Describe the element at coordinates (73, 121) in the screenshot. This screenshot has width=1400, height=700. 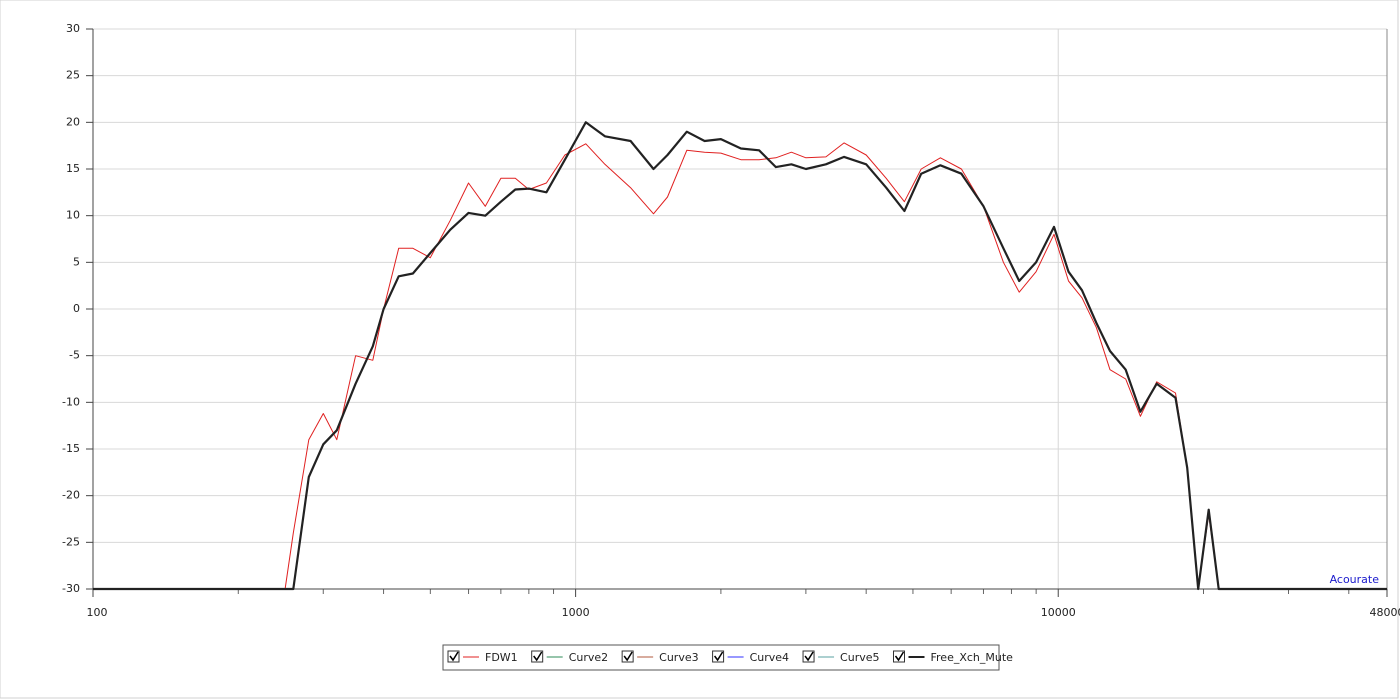
I see `y-tick-label: 20` at that location.